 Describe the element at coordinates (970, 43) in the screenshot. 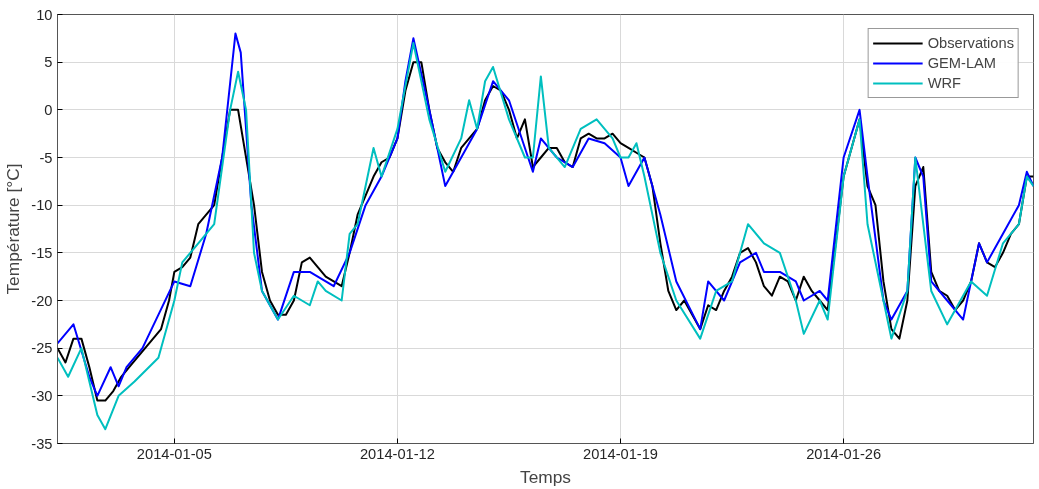

I see `legend-label: Observations` at that location.